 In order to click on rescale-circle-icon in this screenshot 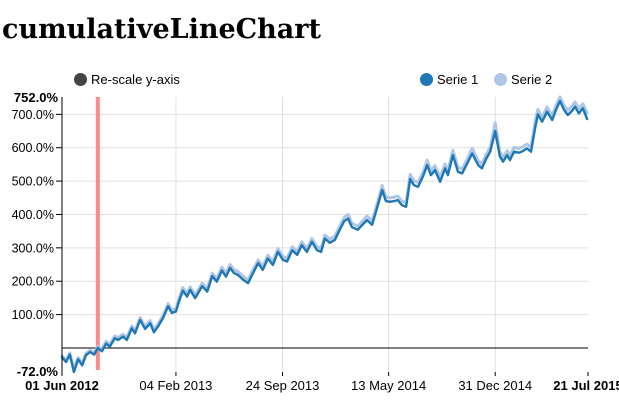, I will do `click(80, 79)`.